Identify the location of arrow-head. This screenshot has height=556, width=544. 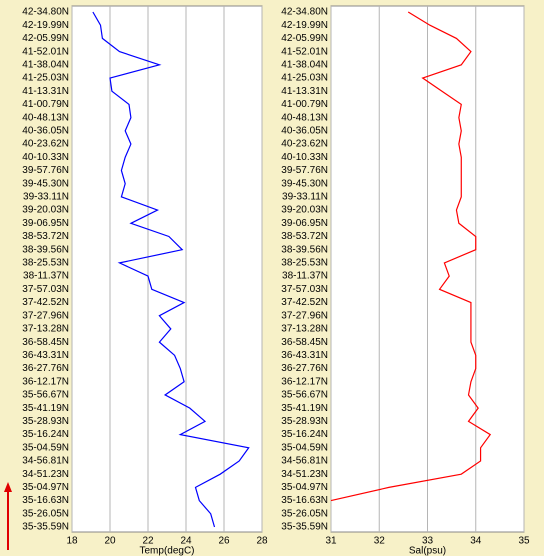
(8, 487).